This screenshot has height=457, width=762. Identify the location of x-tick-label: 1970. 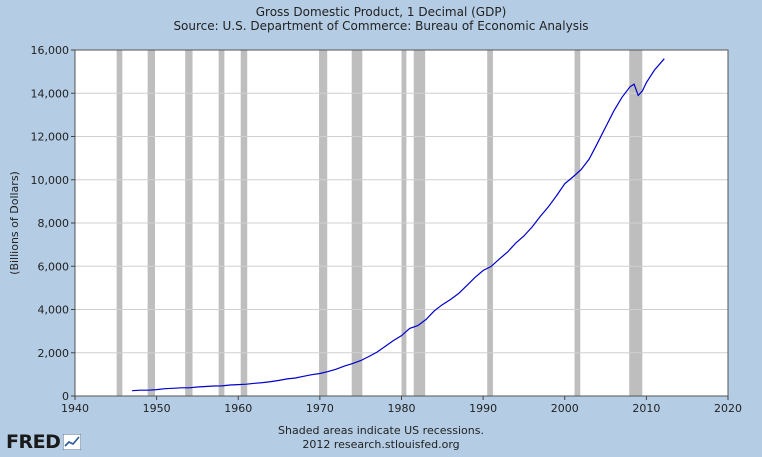
(320, 408).